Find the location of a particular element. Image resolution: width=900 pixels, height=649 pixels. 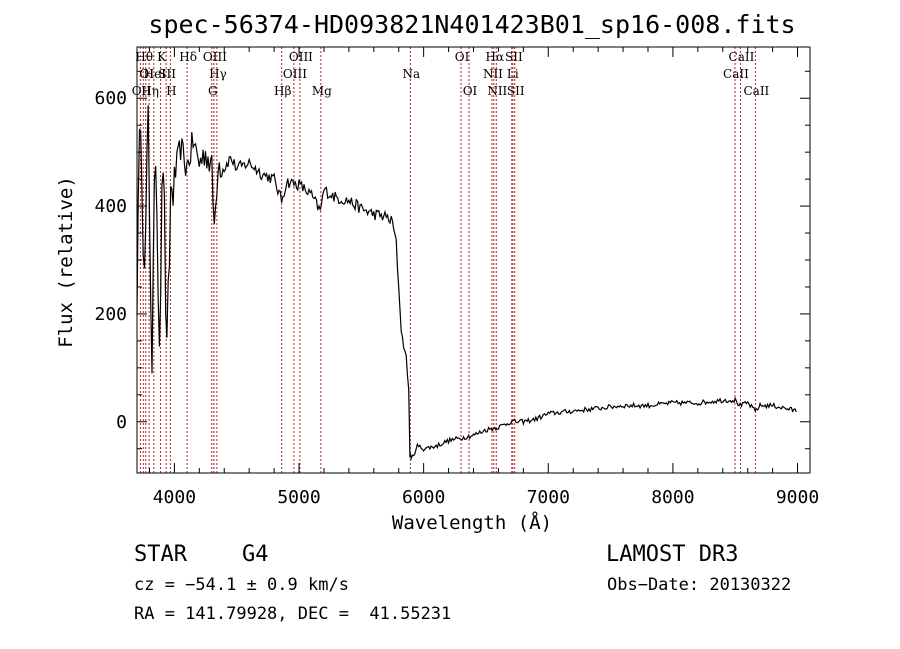

object-class: STAR is located at coordinates (161, 554).